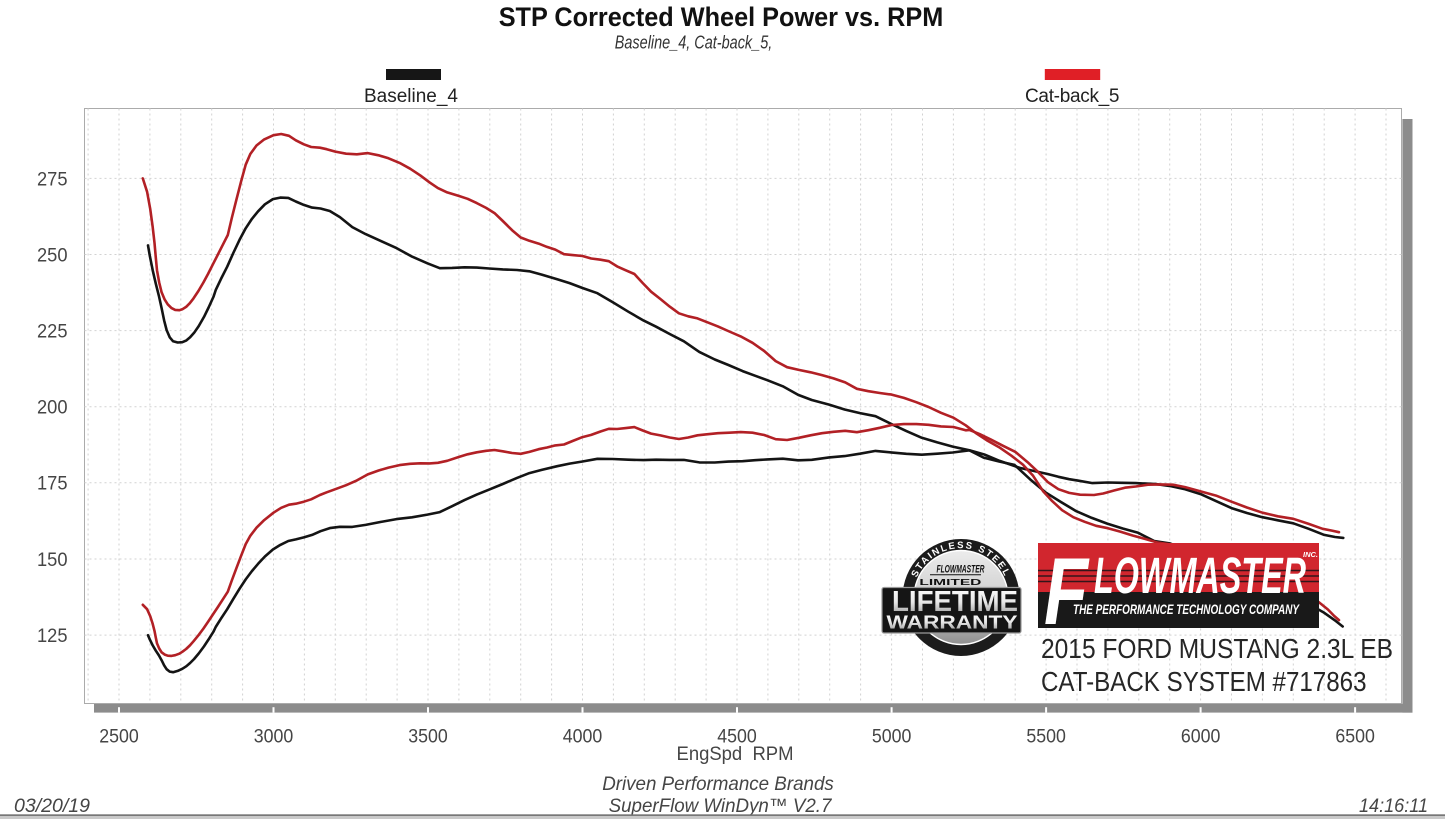 Image resolution: width=1445 pixels, height=824 pixels. I want to click on svg-text: 5500, so click(1046, 737).